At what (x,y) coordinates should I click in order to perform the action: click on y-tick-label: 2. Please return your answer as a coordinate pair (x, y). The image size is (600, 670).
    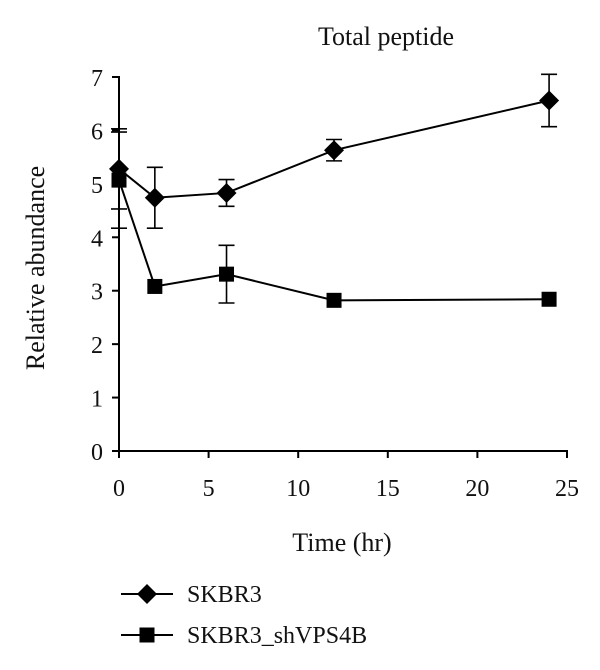
    Looking at the image, I should click on (97, 346).